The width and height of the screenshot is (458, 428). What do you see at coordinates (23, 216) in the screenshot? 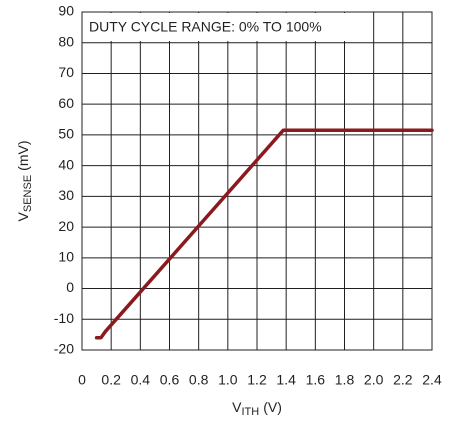
I see `y-label-main: V` at bounding box center [23, 216].